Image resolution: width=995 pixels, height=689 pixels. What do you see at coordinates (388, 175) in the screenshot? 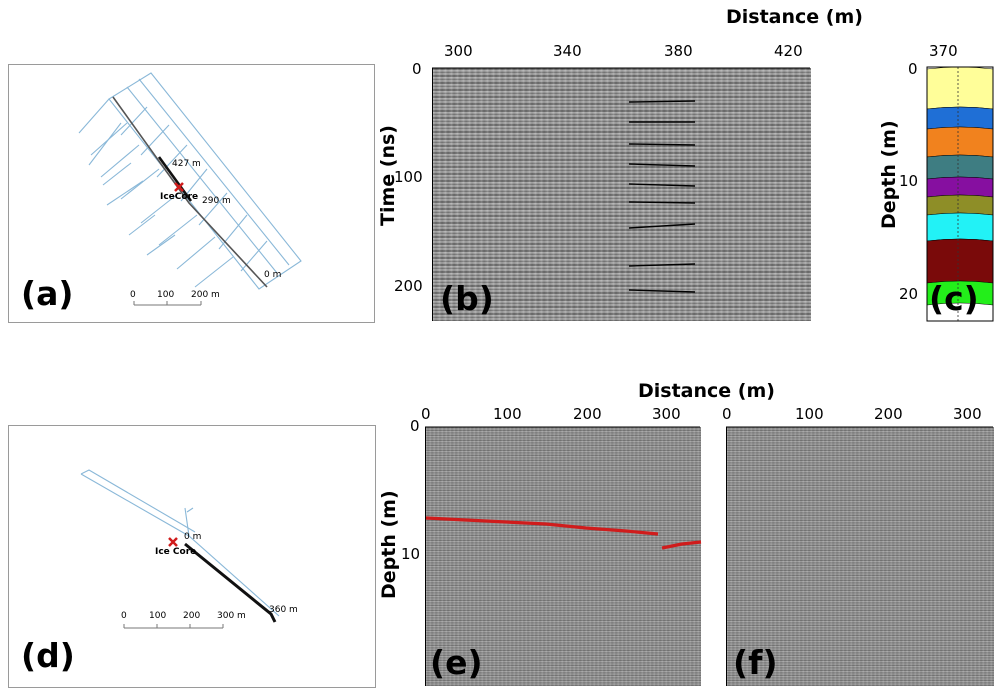
I see `panel-b-ylabel: Time (ns)` at bounding box center [388, 175].